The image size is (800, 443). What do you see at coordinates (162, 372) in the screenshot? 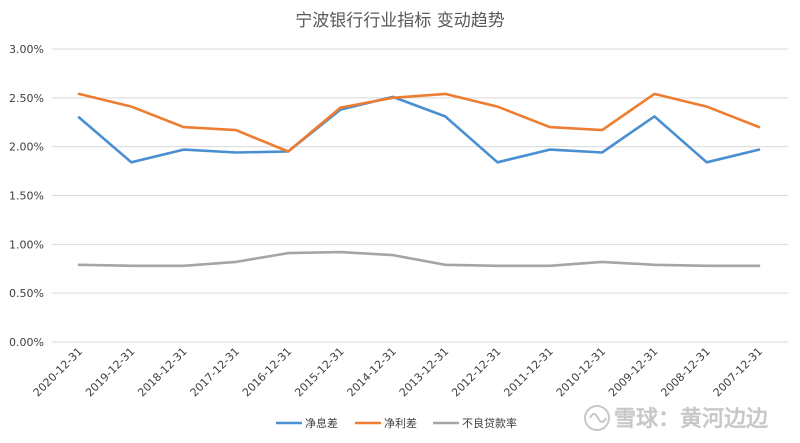
I see `x-tick-label: 2018-12-31` at bounding box center [162, 372].